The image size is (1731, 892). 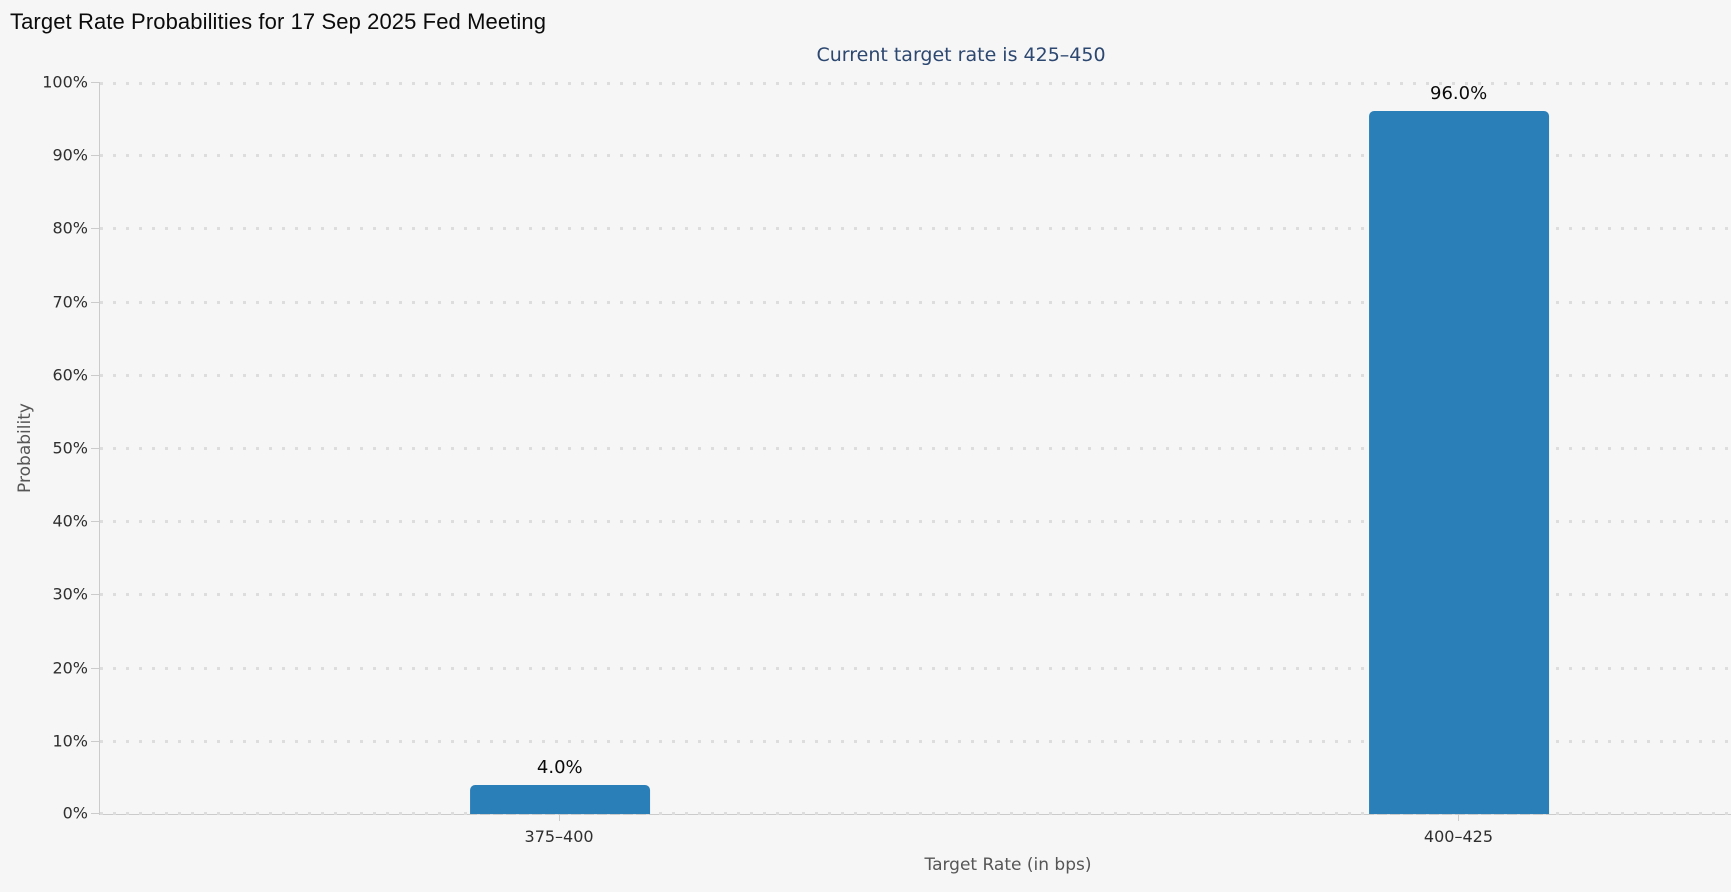 What do you see at coordinates (70, 302) in the screenshot?
I see `y-tick-label: 70%` at bounding box center [70, 302].